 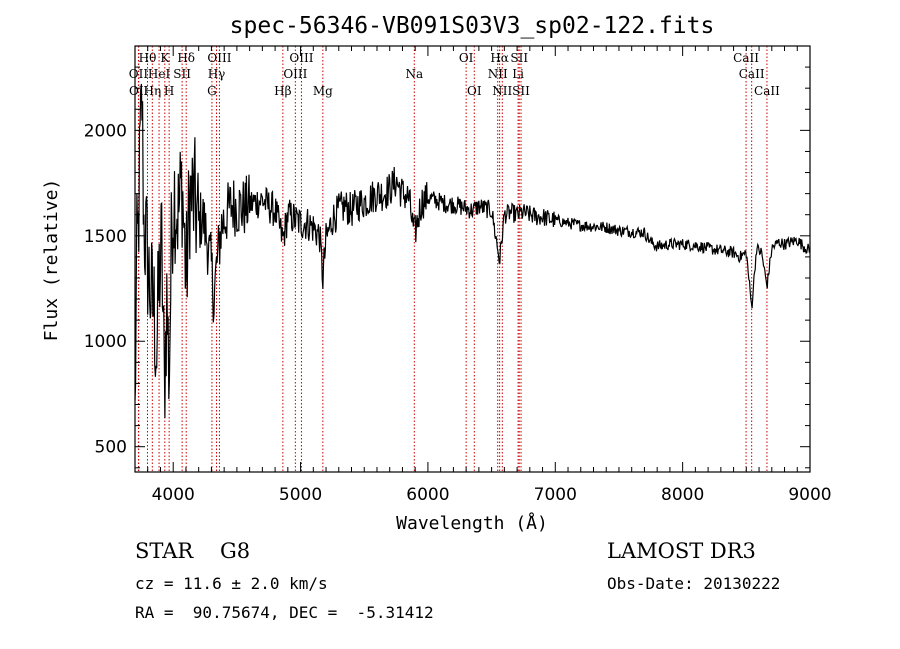 I want to click on line-marker-label: HeI, so click(x=159, y=74).